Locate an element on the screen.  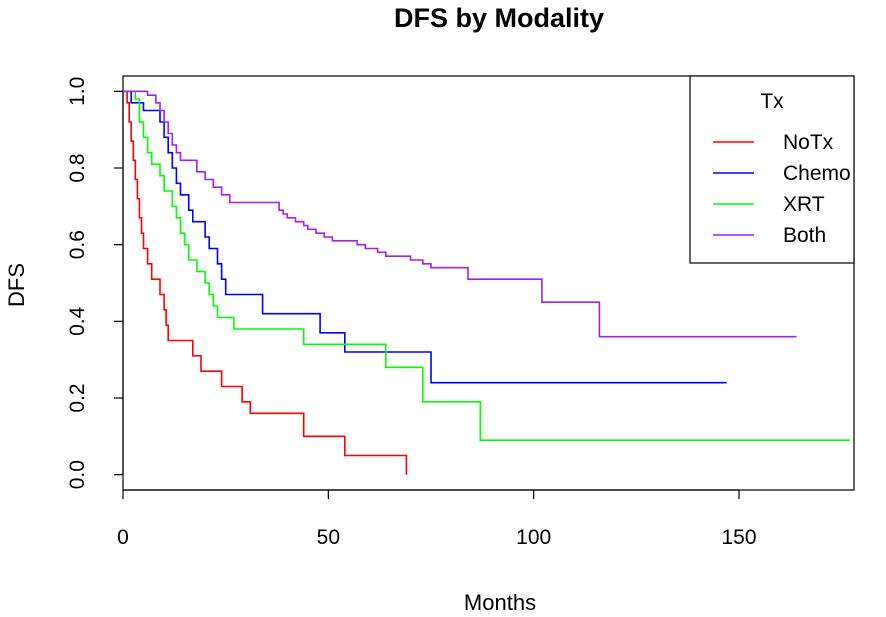
legend-label-xrt: XRT is located at coordinates (804, 204).